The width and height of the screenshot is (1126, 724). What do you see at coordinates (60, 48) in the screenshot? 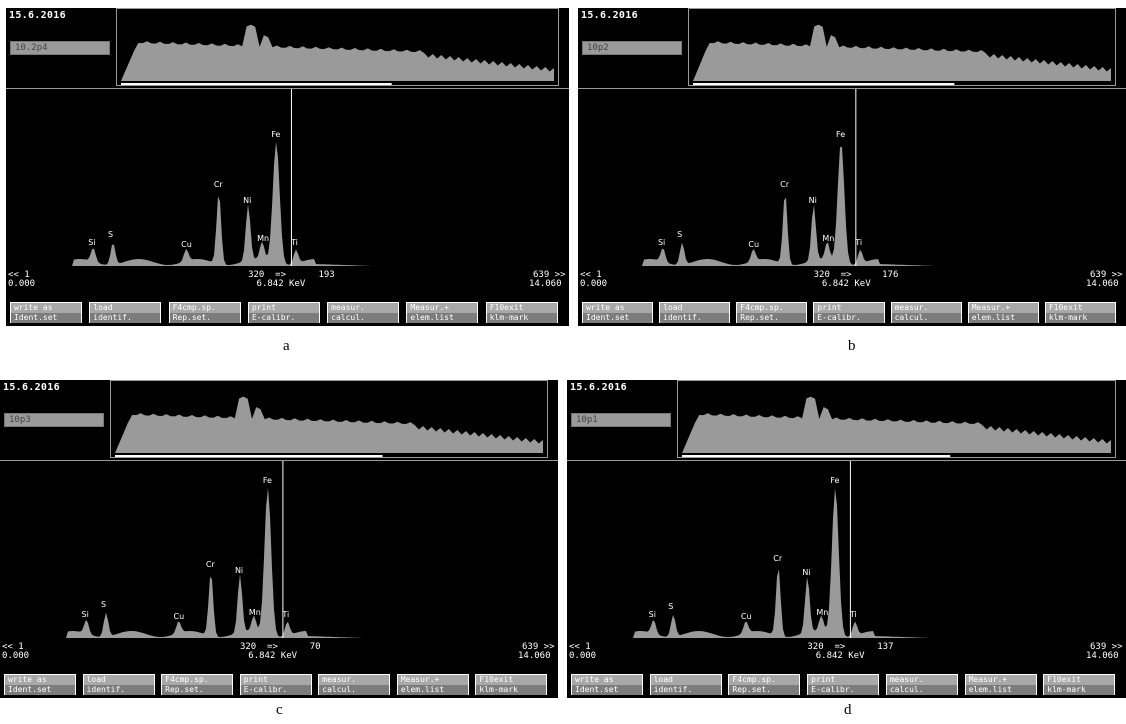
I see `sample-name-field: 10.2p4` at bounding box center [60, 48].